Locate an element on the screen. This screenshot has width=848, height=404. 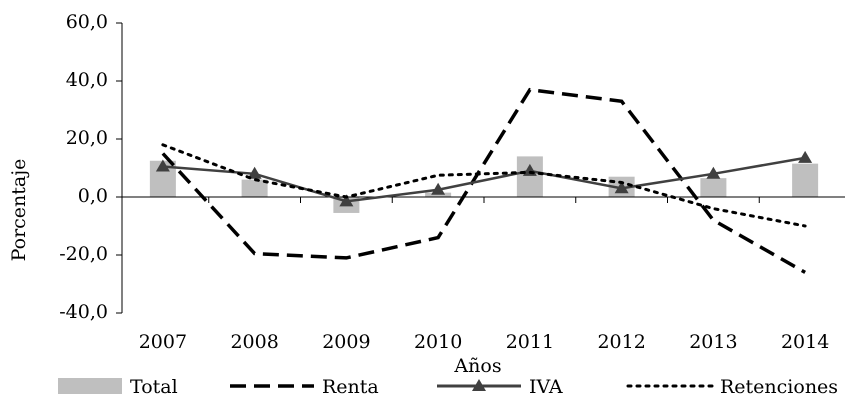
x-tick-label: 2009 is located at coordinates (346, 342).